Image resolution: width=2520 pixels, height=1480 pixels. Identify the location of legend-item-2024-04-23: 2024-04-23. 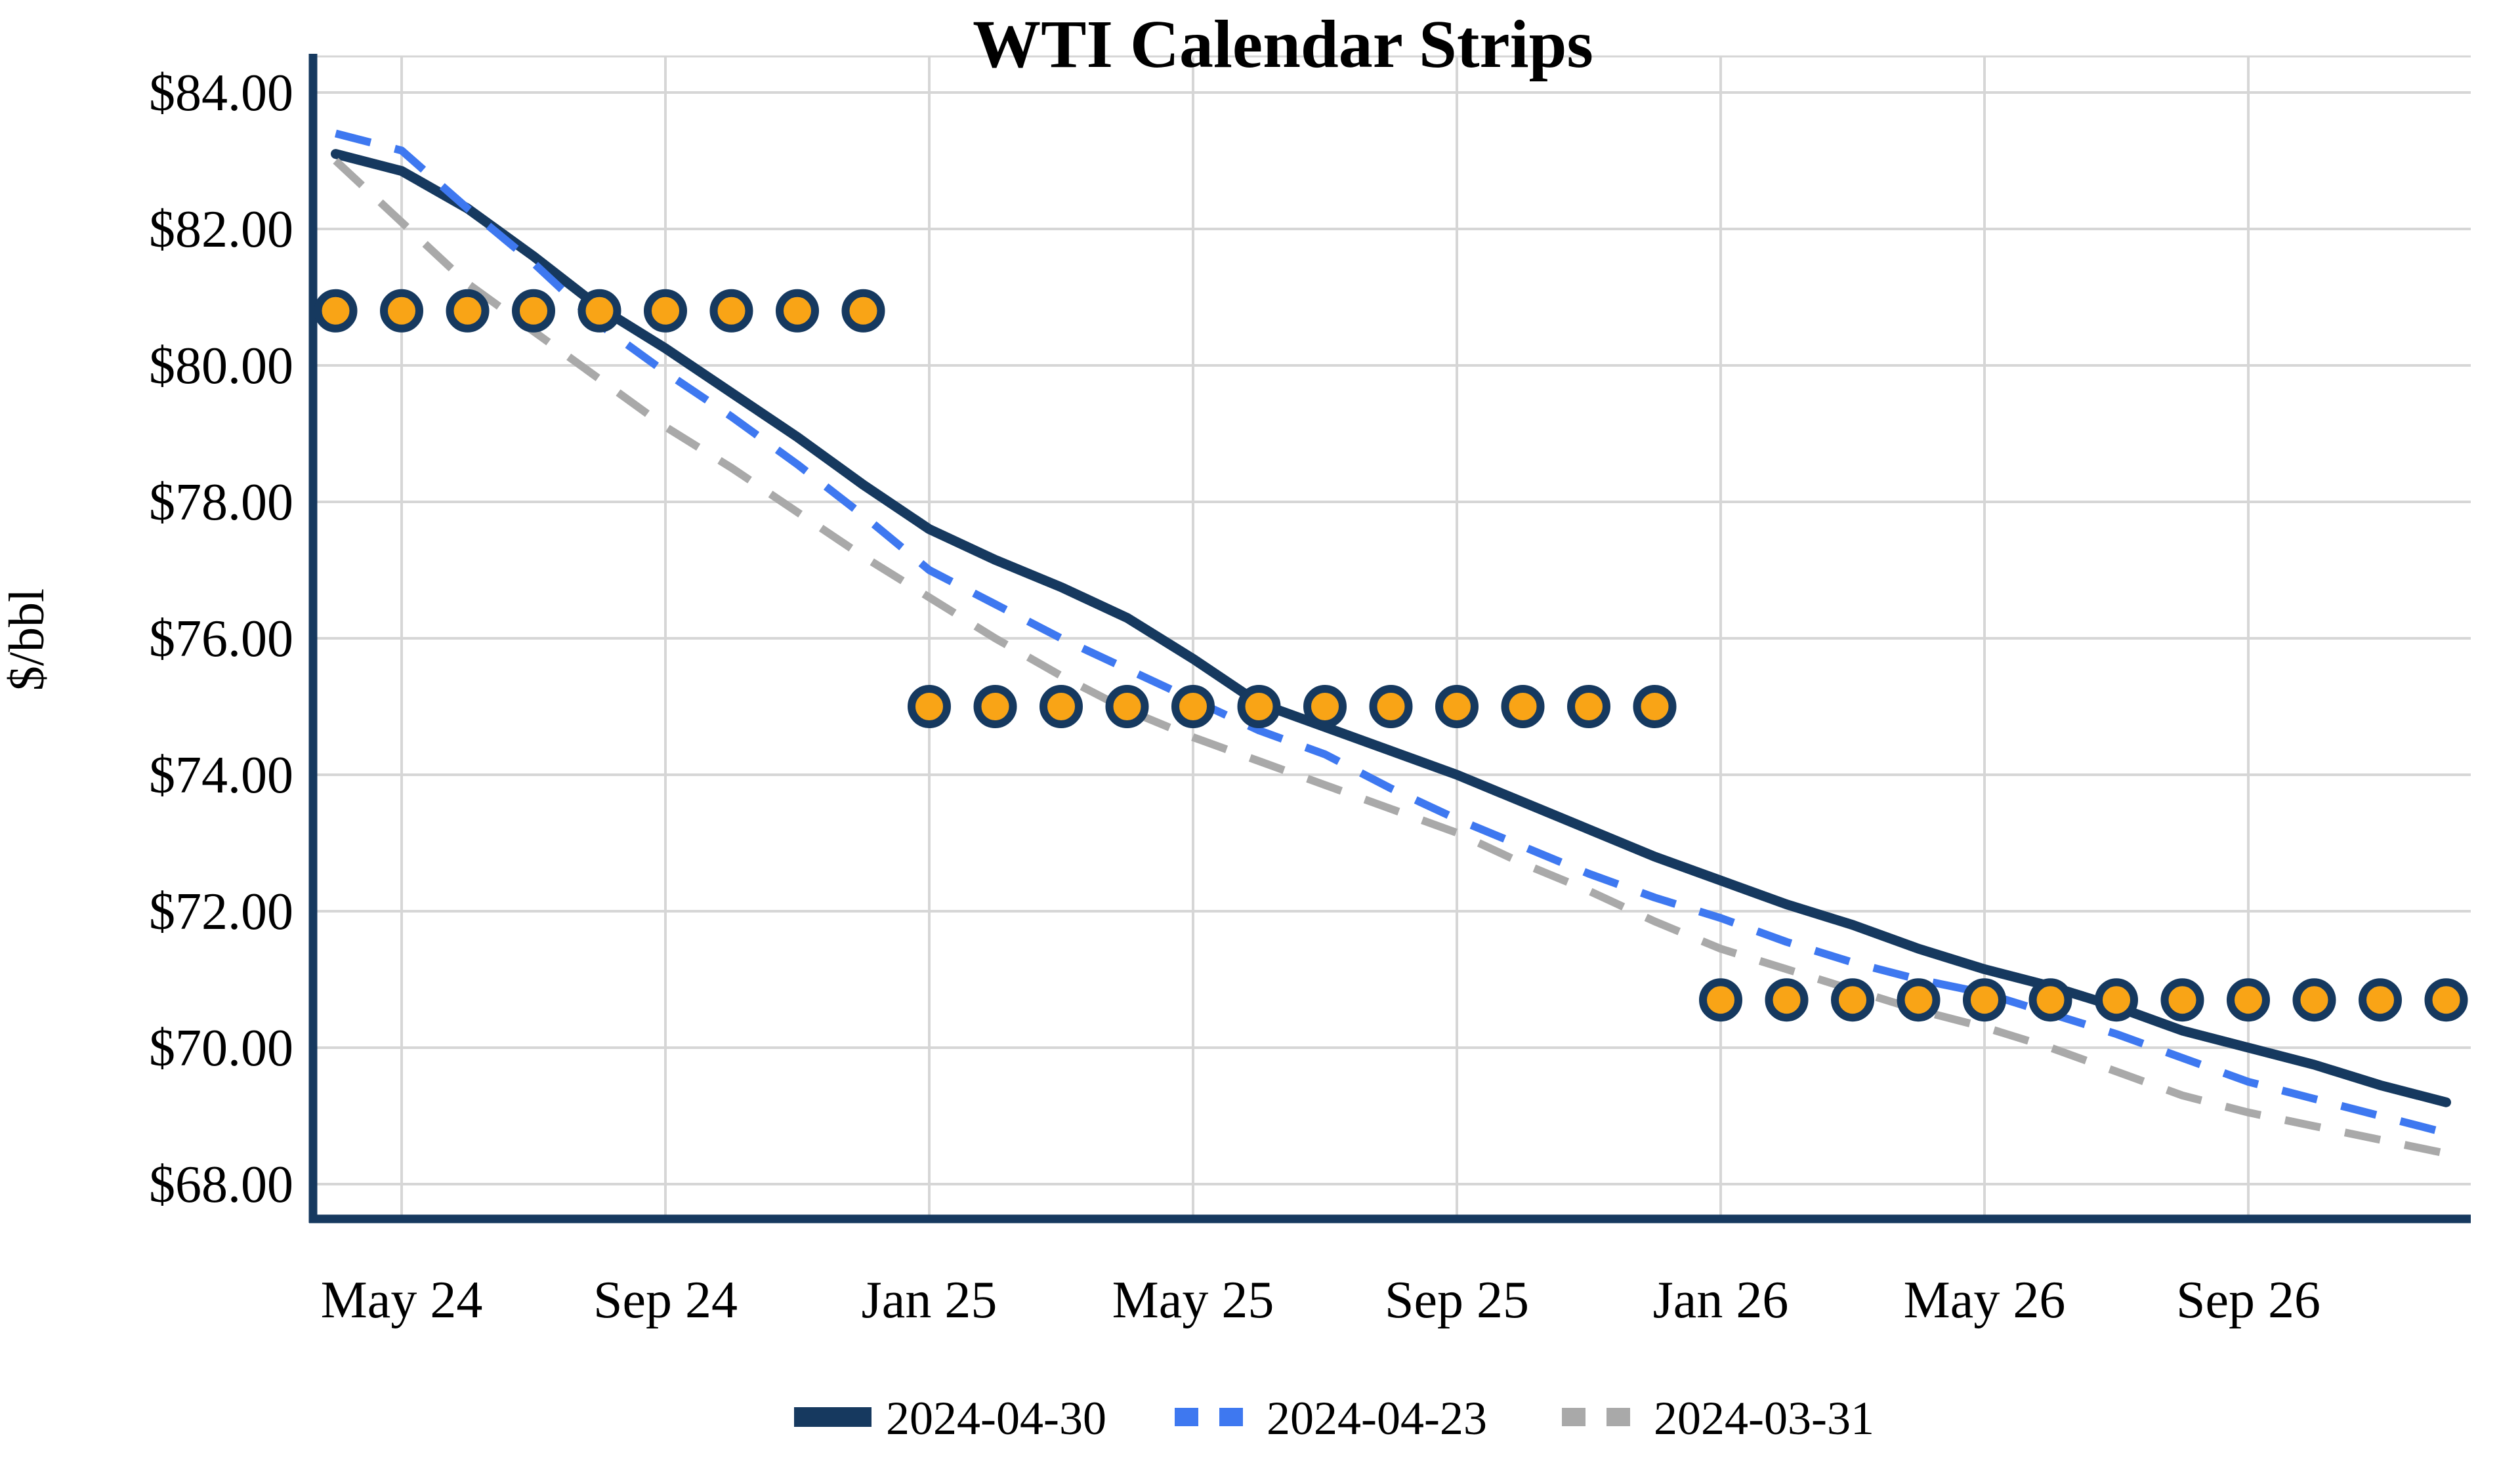
(1331, 1418).